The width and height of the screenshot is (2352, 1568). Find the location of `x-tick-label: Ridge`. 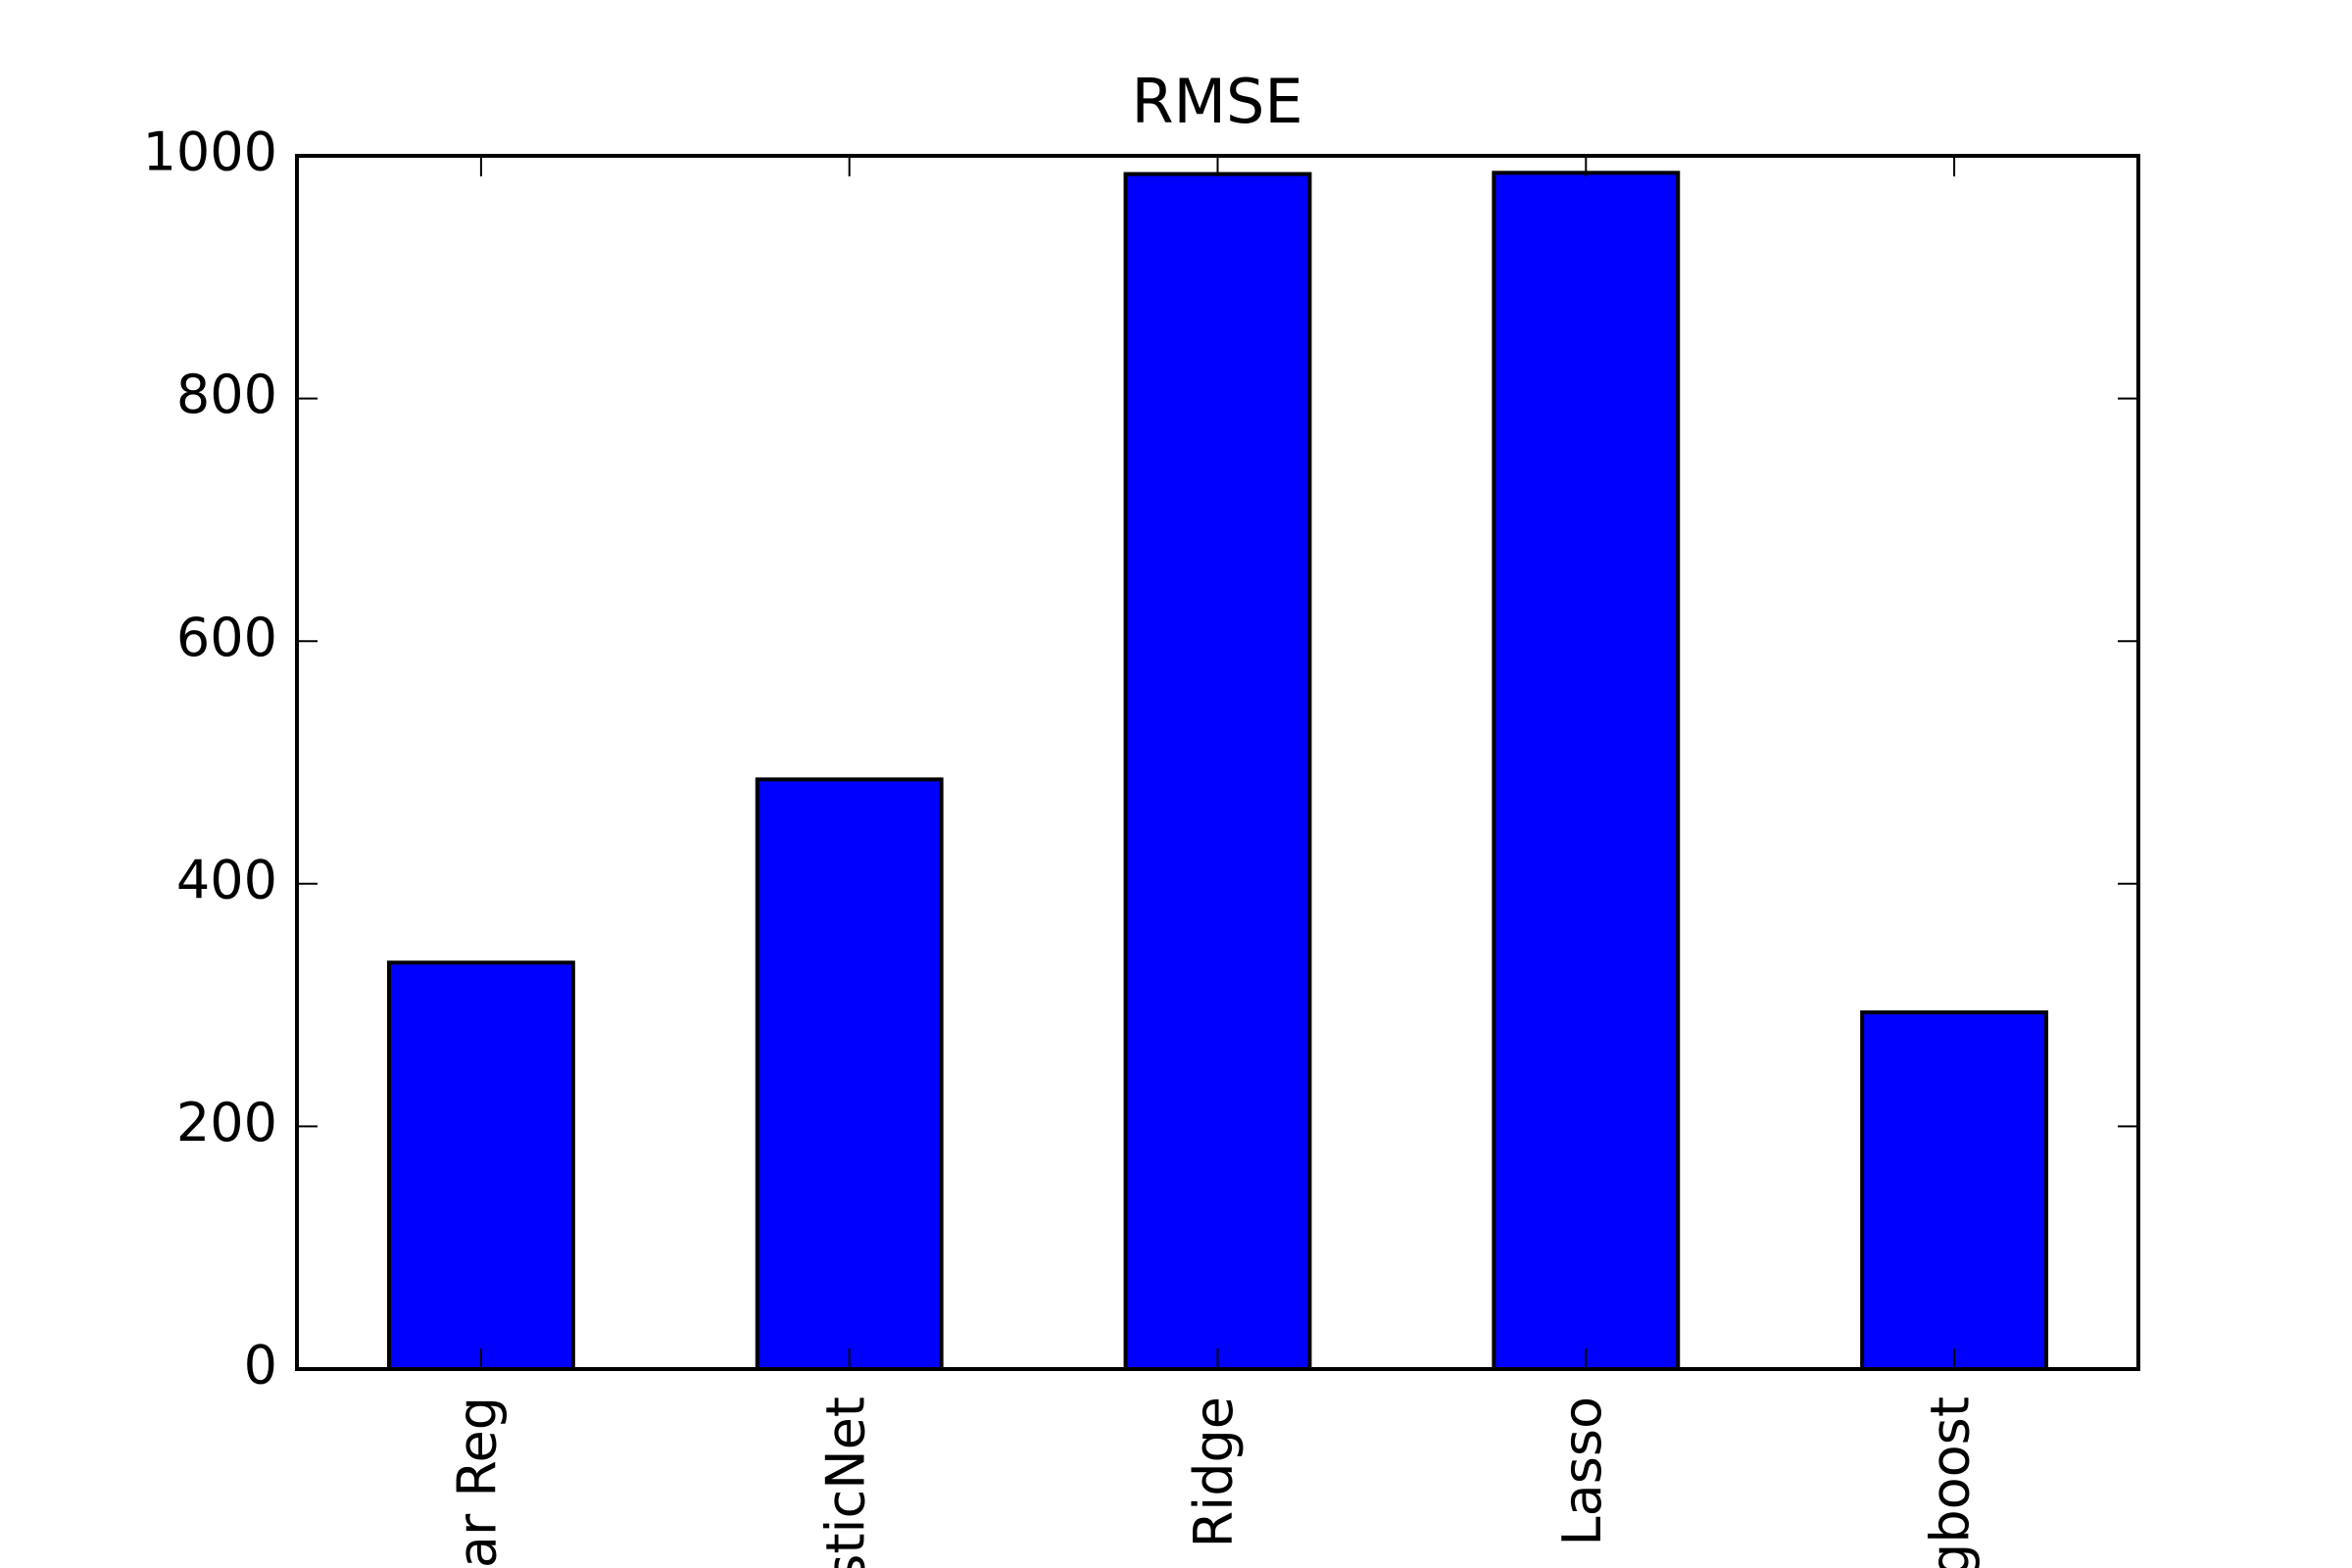

x-tick-label: Ridge is located at coordinates (1214, 1471).